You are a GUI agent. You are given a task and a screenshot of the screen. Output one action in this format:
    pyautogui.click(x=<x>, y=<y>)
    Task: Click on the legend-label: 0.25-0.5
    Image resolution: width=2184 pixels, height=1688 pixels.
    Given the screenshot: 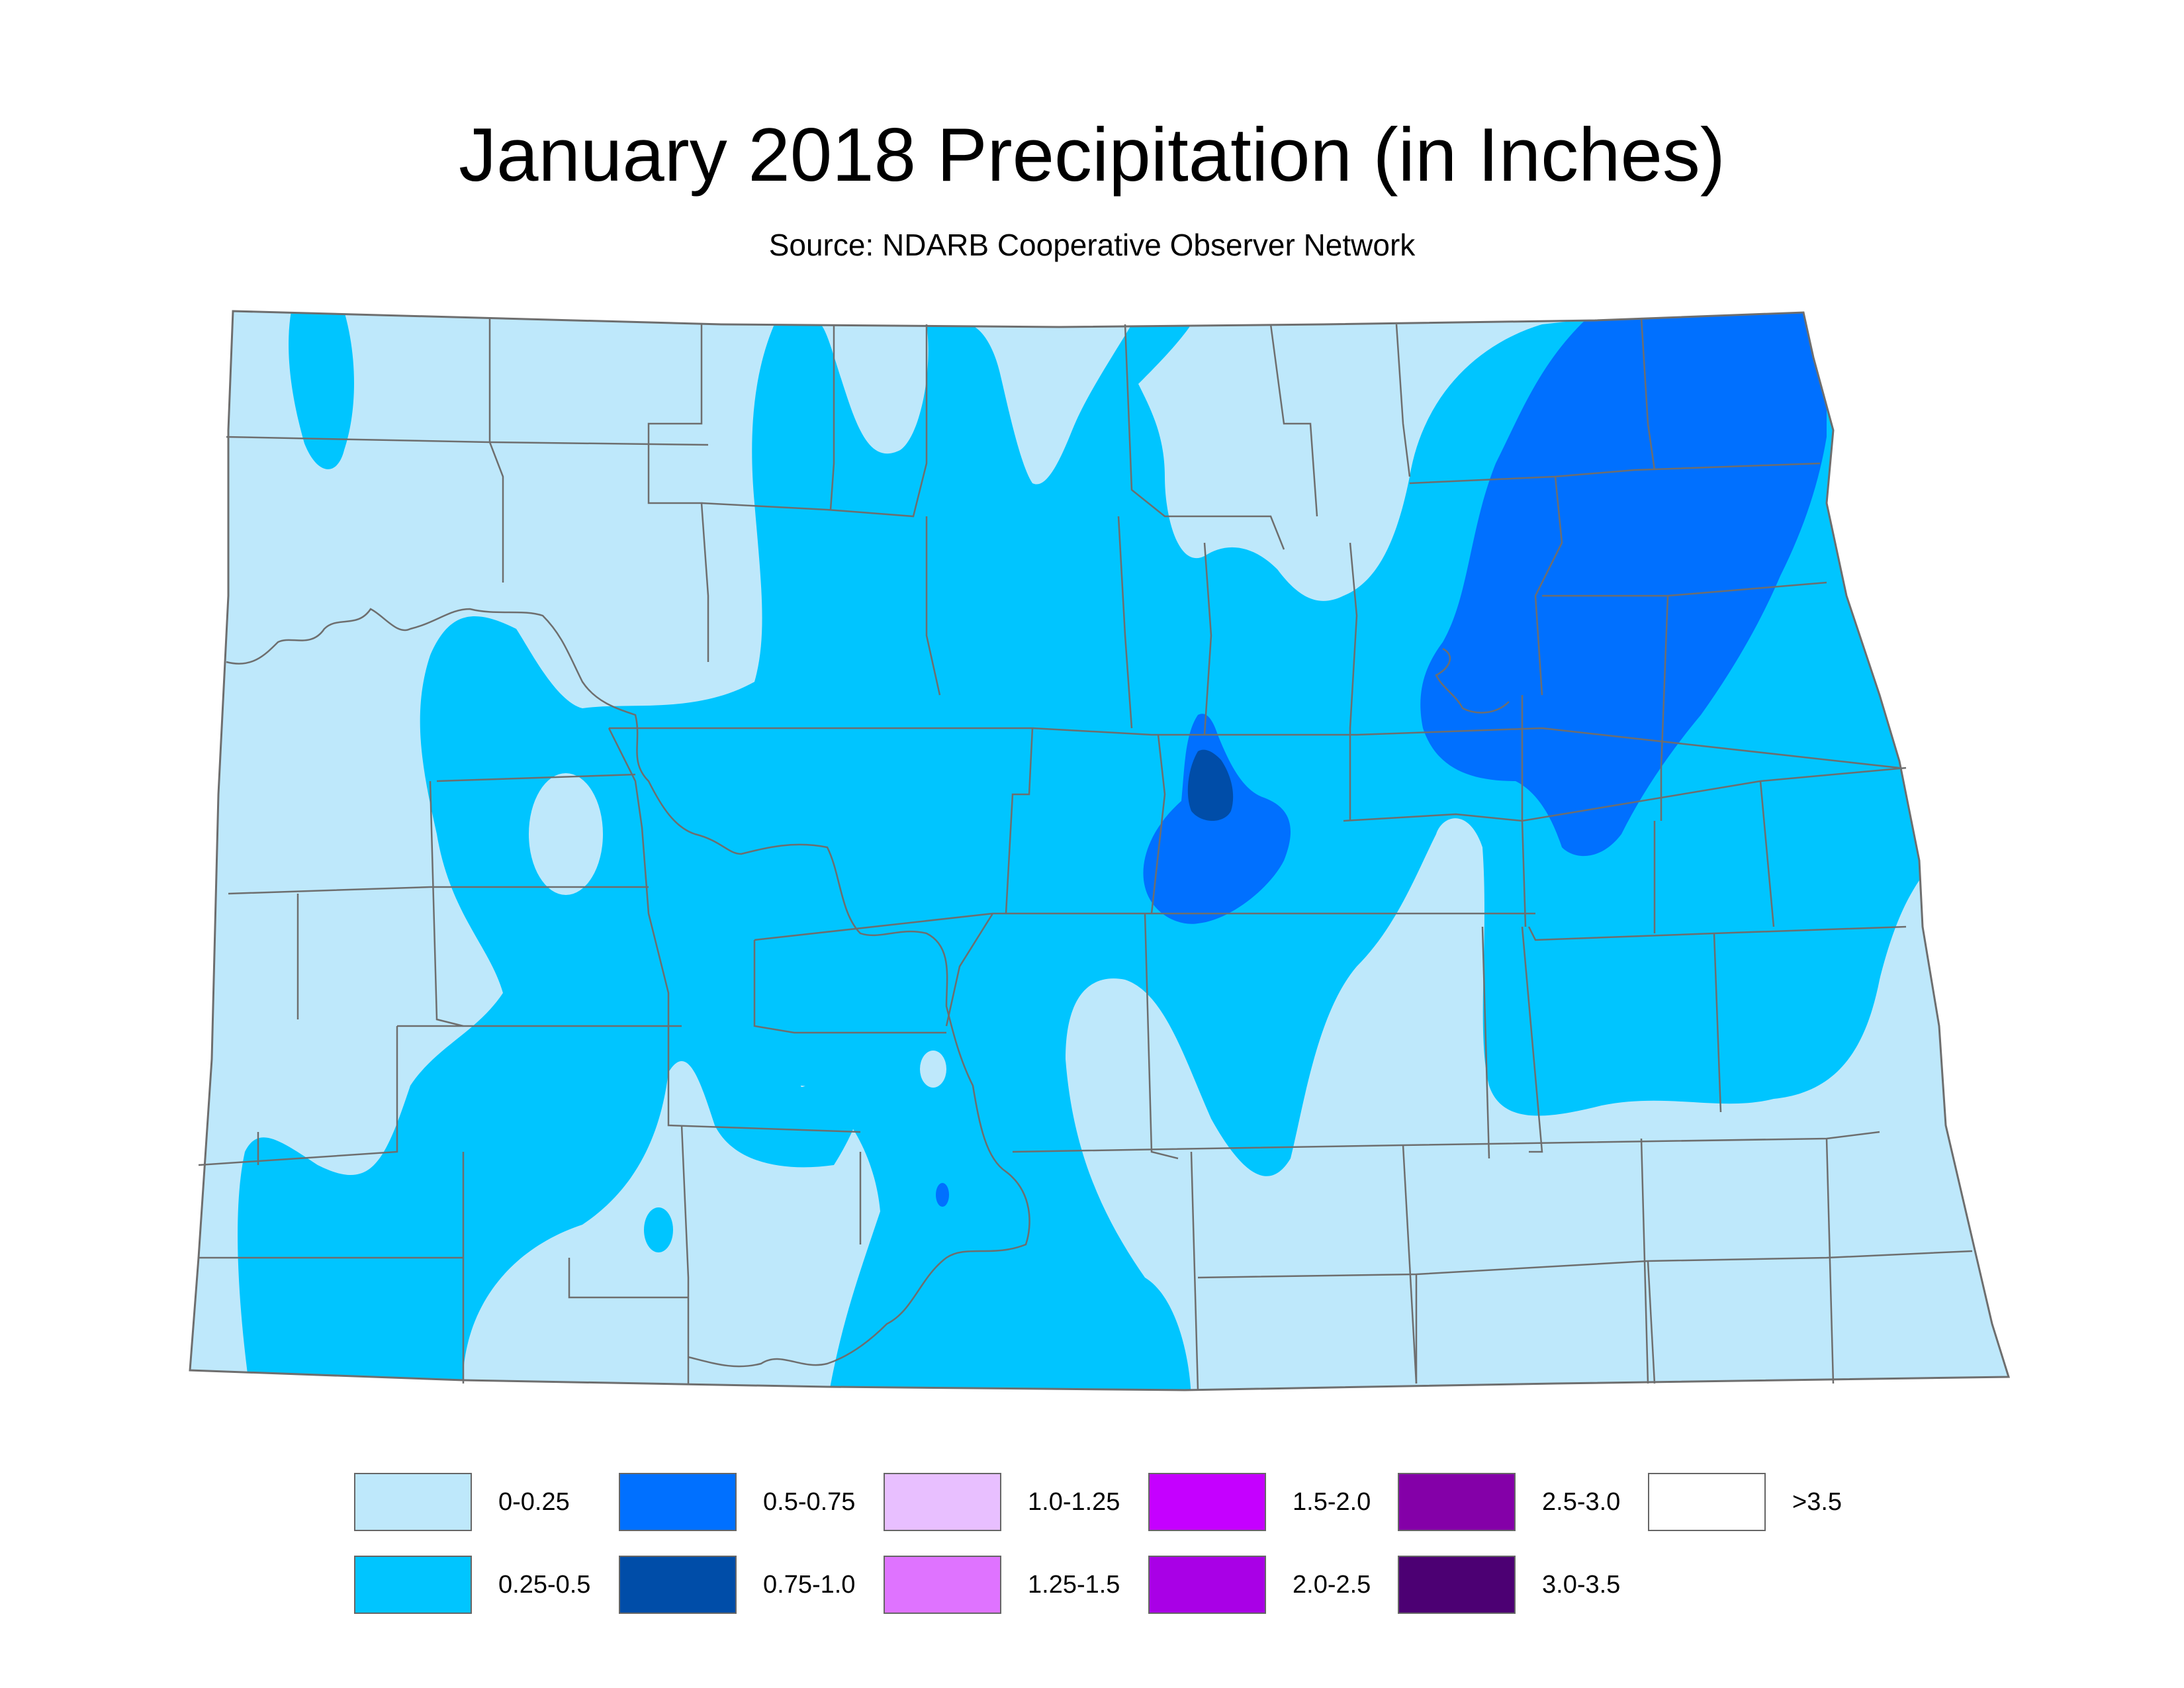 What is the action you would take?
    pyautogui.click(x=544, y=1585)
    